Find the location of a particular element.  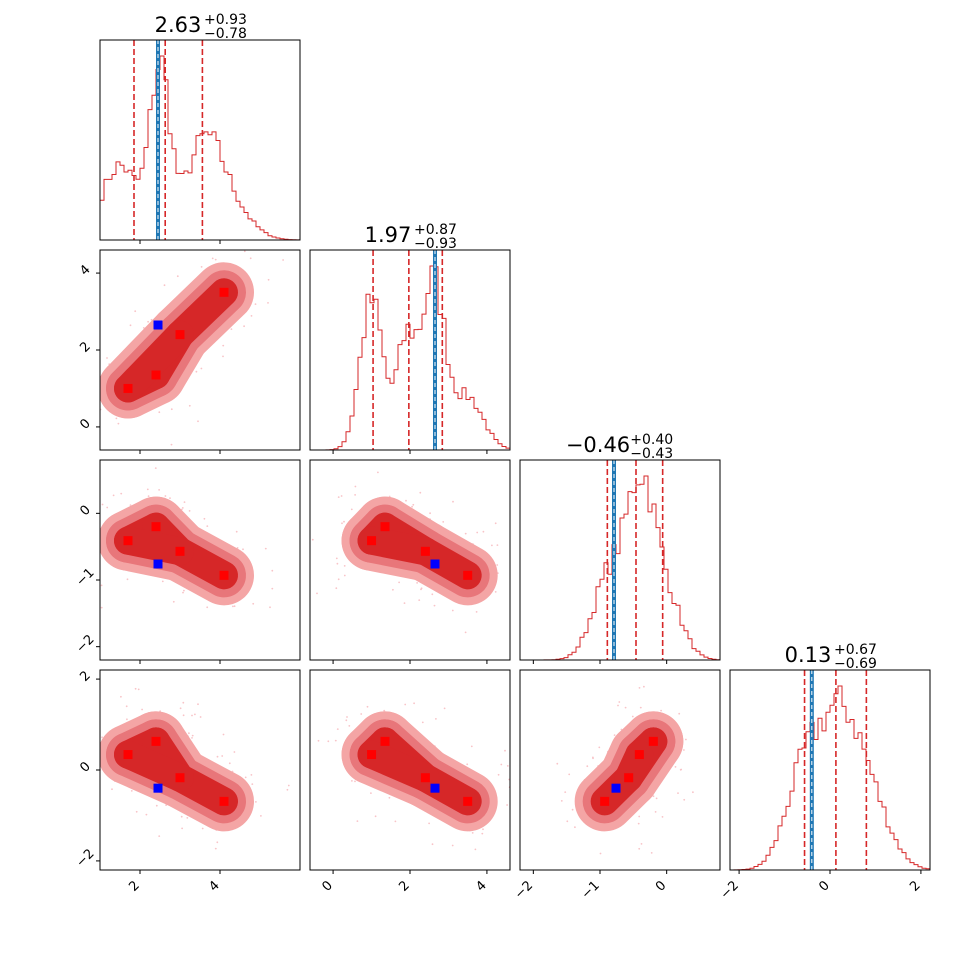

y-tick-label-4: 0 is located at coordinates (85, 767).